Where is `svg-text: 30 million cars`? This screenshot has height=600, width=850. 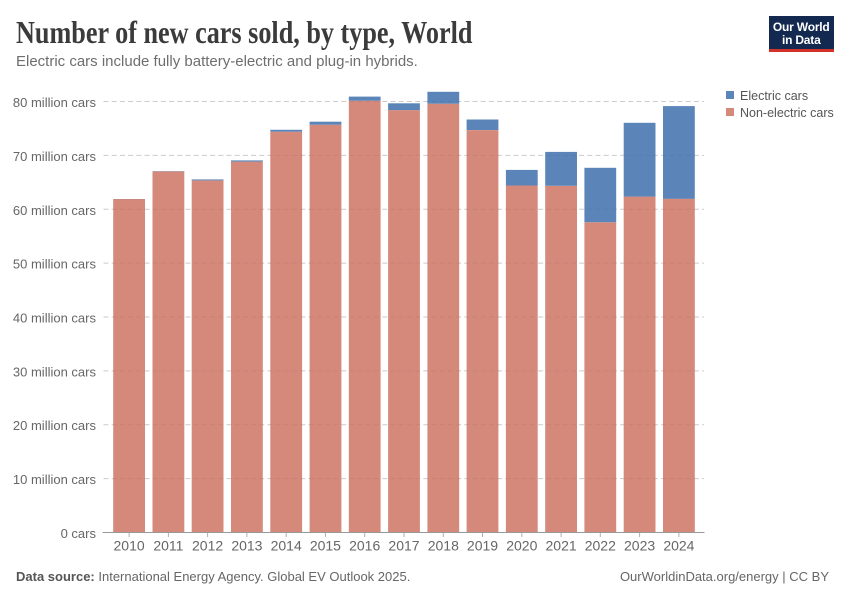
svg-text: 30 million cars is located at coordinates (55, 371).